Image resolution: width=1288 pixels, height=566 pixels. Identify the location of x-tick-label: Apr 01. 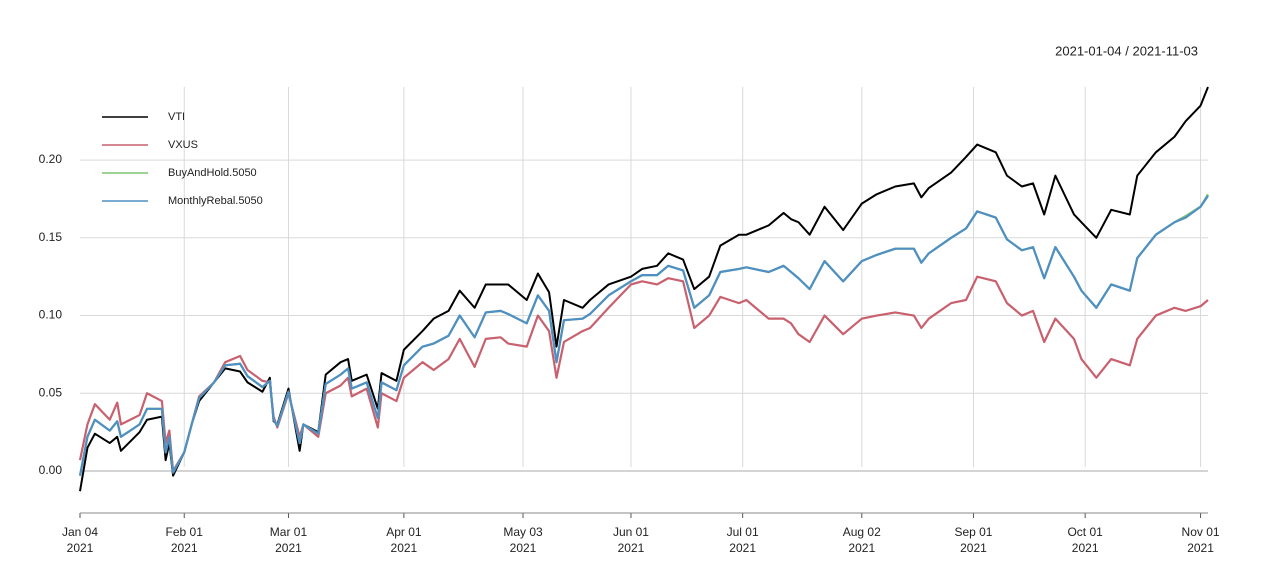
(404, 532).